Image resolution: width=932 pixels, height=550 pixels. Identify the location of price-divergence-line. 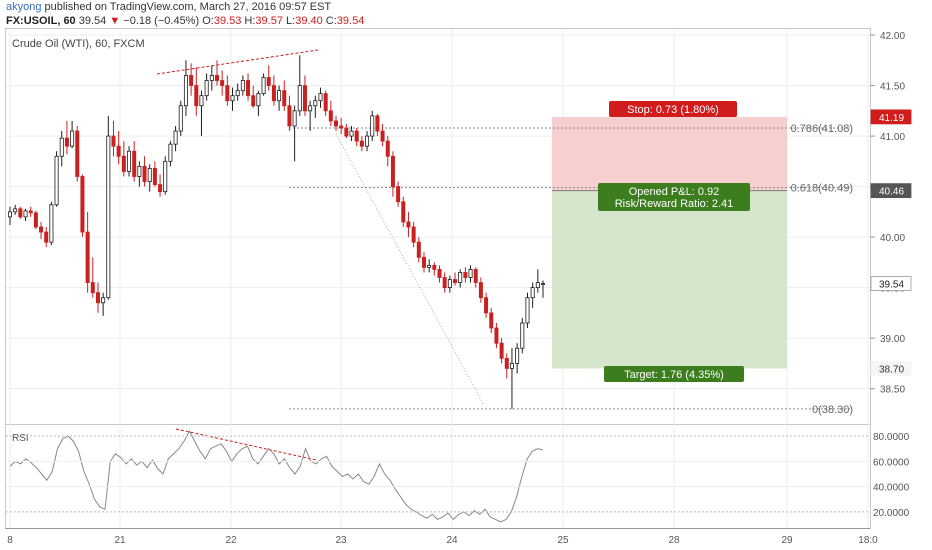
(237, 62).